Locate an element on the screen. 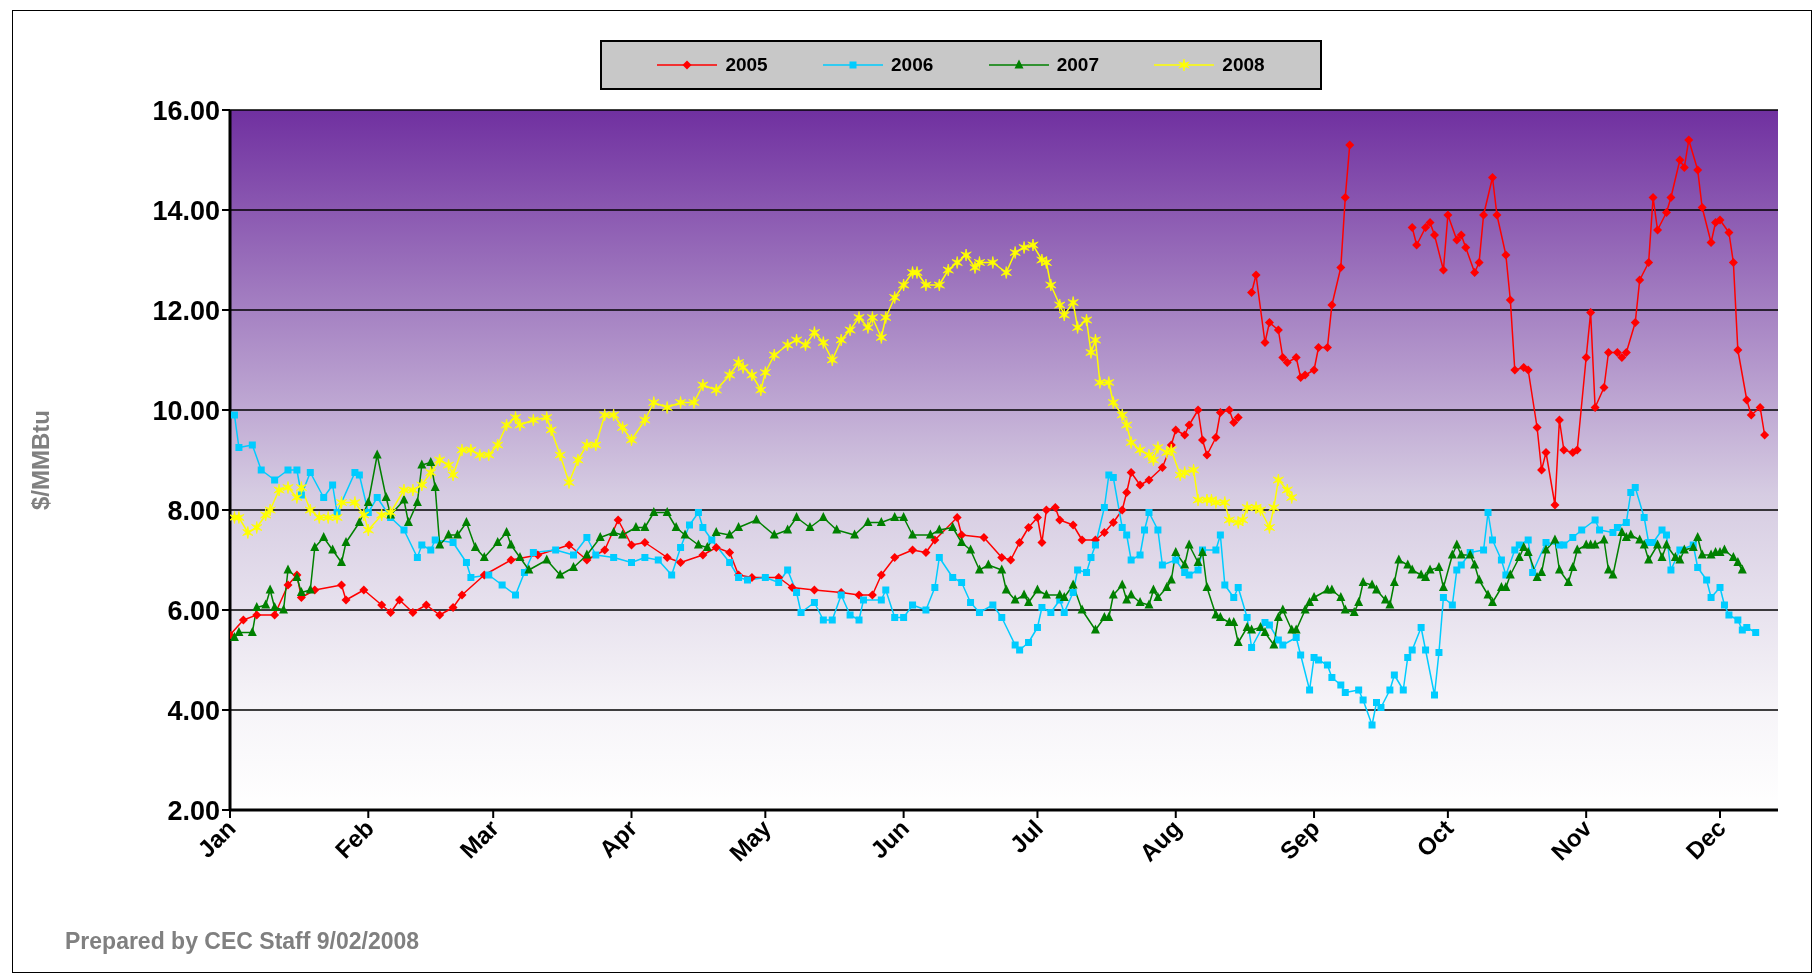  legend-label: 2007 is located at coordinates (1077, 65).